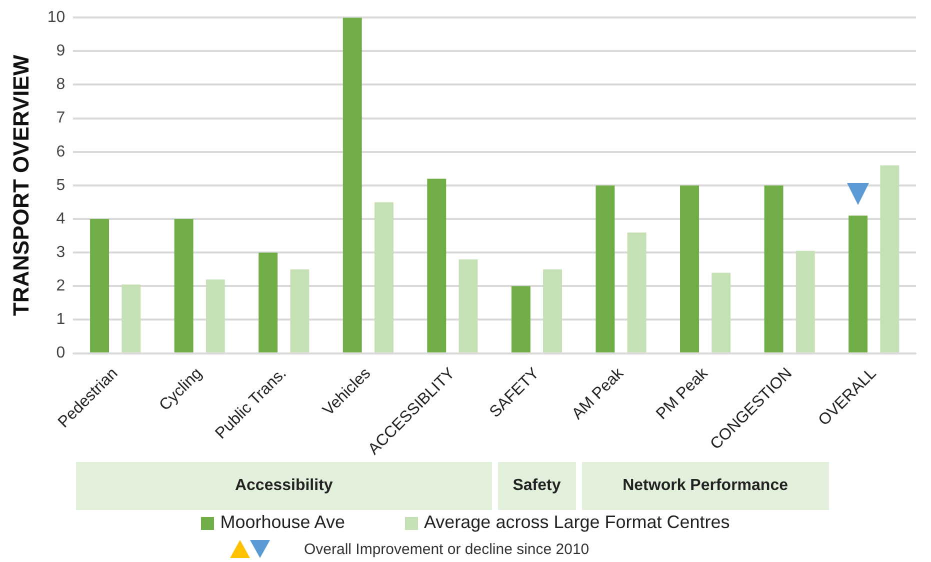  What do you see at coordinates (61, 151) in the screenshot?
I see `y-tick-label: 6` at bounding box center [61, 151].